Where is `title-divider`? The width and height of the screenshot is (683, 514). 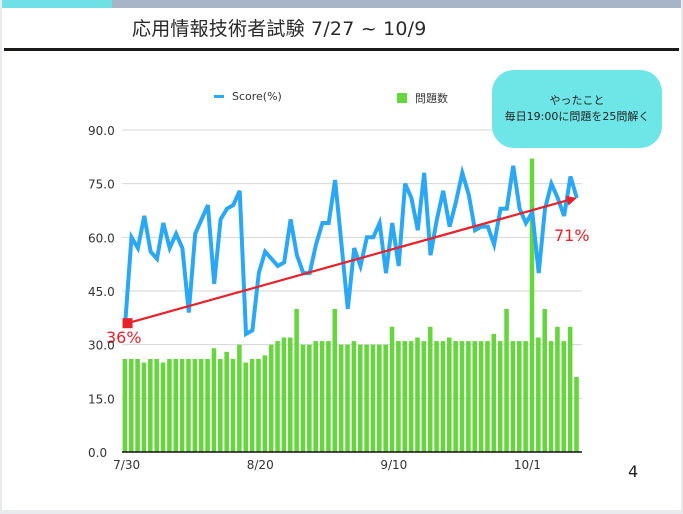
title-divider is located at coordinates (341, 49).